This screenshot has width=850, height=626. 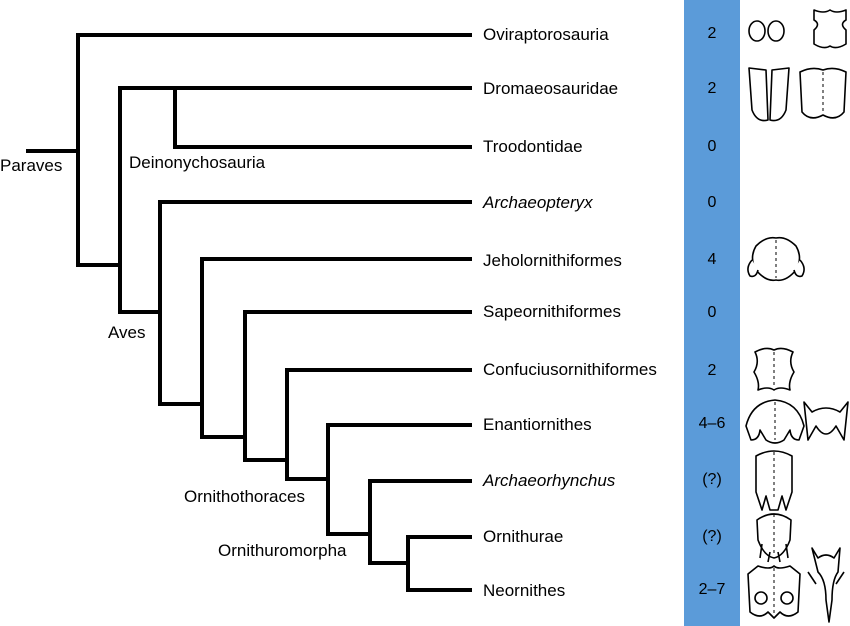 What do you see at coordinates (712, 423) in the screenshot?
I see `count-value: 4–6` at bounding box center [712, 423].